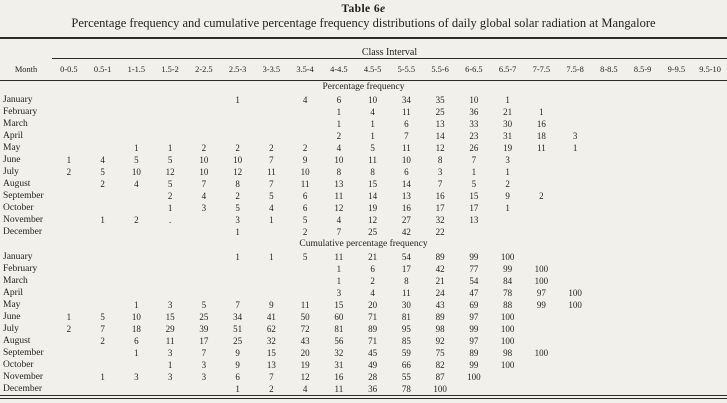  I want to click on value-cell: 30, so click(508, 124).